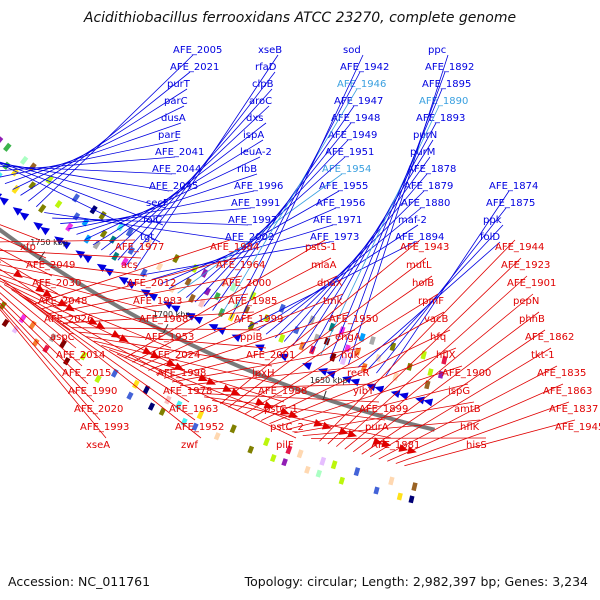  I want to click on gene-label: AFE_1955, so click(343, 186).